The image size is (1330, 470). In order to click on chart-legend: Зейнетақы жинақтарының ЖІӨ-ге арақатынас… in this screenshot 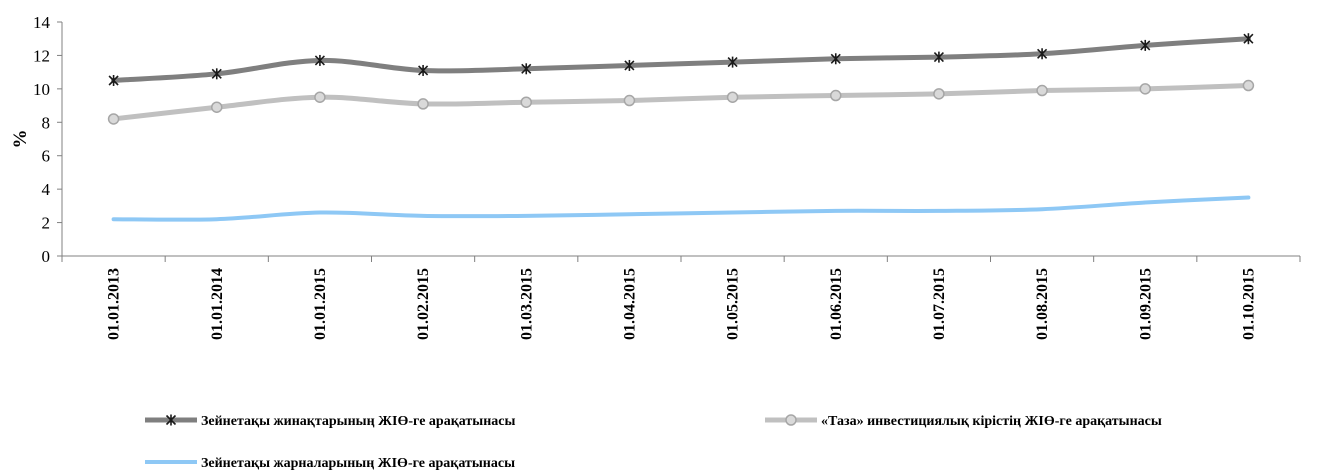, I will do `click(653, 442)`.